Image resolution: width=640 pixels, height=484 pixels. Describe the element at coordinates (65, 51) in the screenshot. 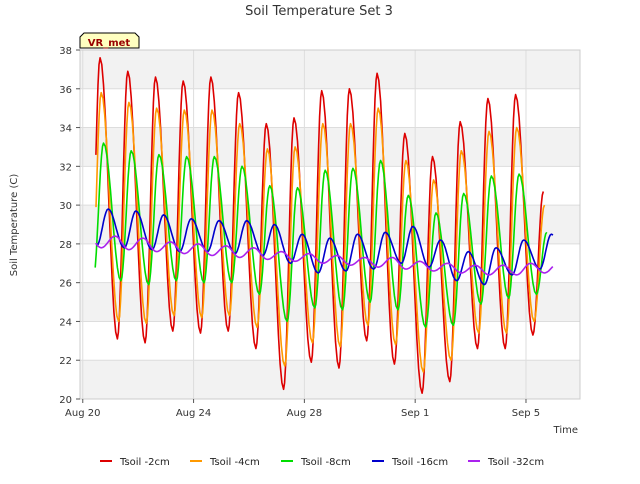

I see `y-tick-label: 38` at that location.